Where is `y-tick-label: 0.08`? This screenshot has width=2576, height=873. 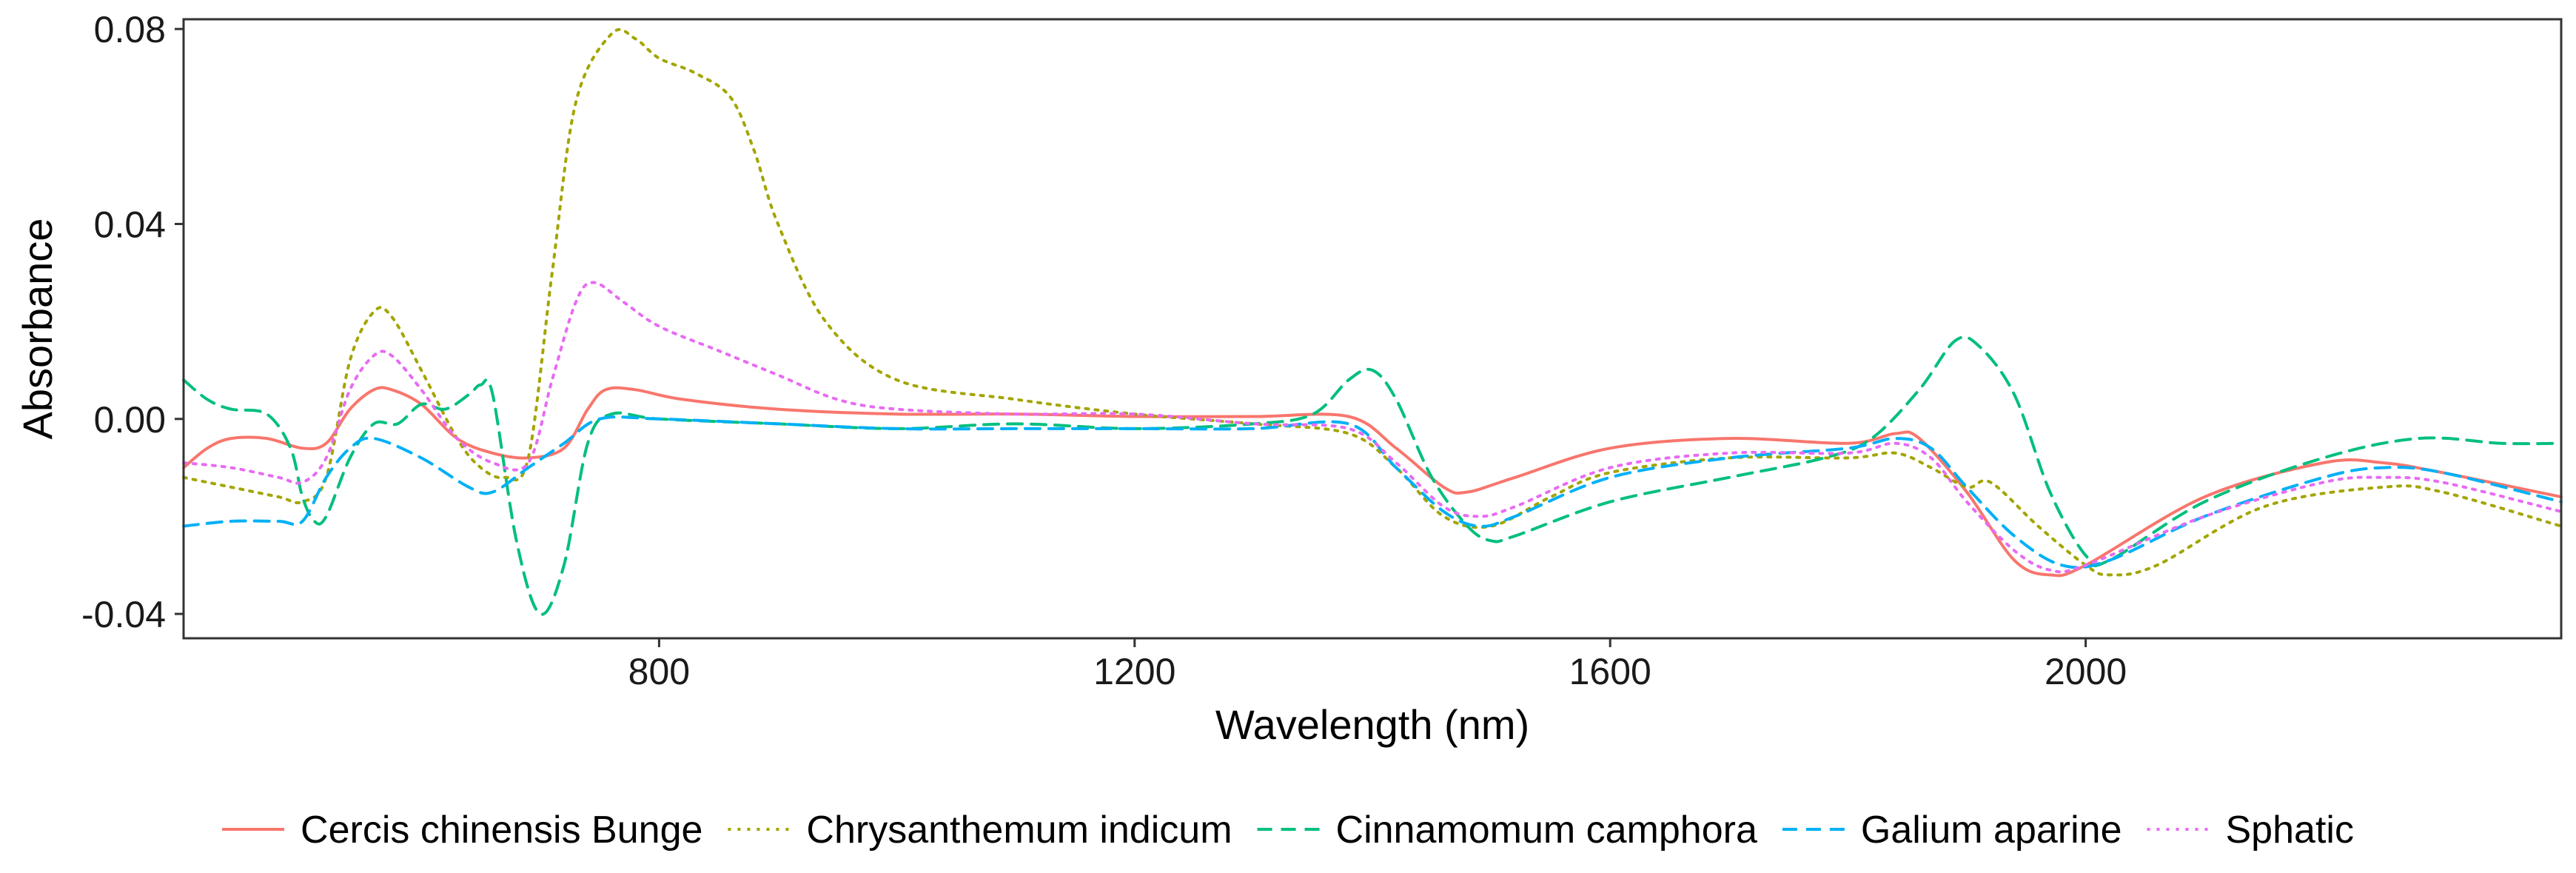 y-tick-label: 0.08 is located at coordinates (130, 30).